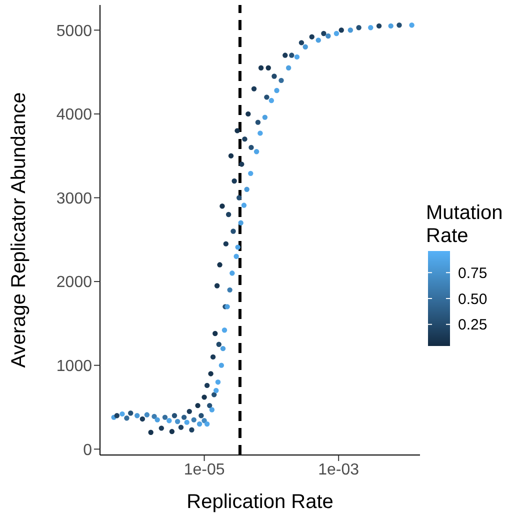  I want to click on y-axis-title: Average Replicator Abundance, so click(19, 230).